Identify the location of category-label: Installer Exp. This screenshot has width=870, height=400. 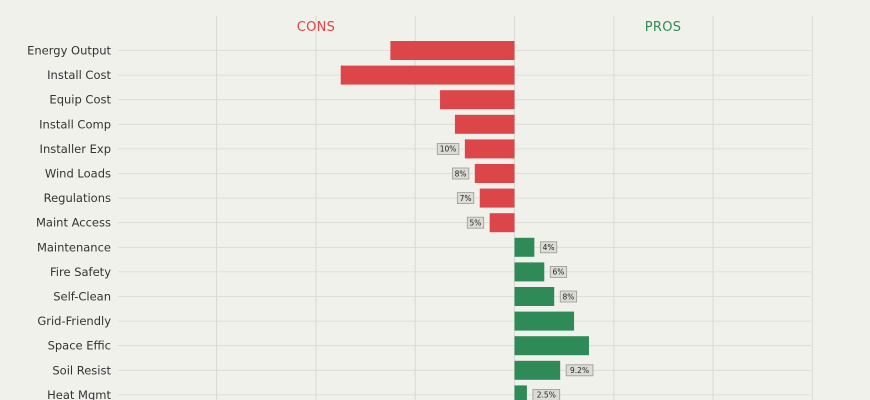
(75, 149).